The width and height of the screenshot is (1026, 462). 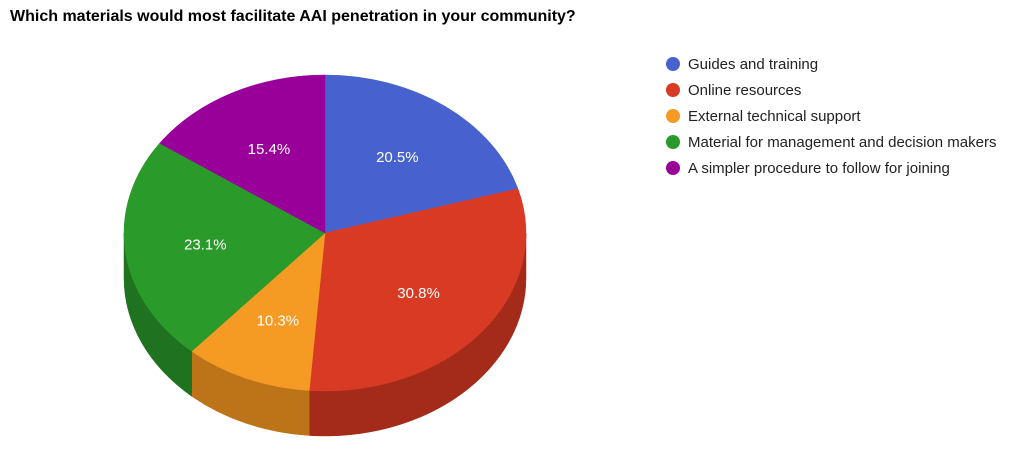 What do you see at coordinates (774, 116) in the screenshot?
I see `legend-label: External technical support` at bounding box center [774, 116].